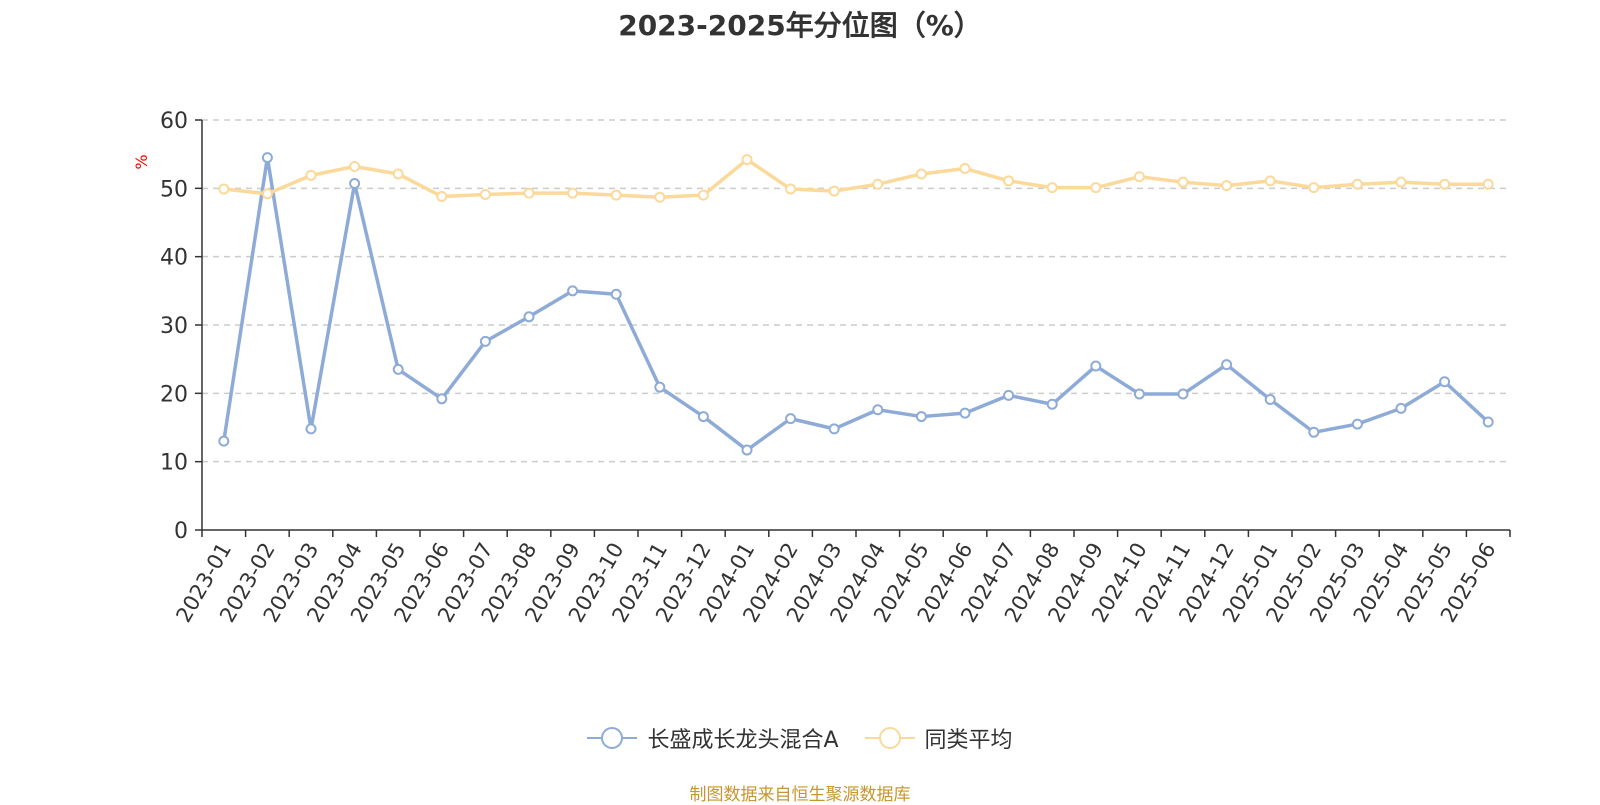  I want to click on y-tick-label: 30, so click(174, 326).